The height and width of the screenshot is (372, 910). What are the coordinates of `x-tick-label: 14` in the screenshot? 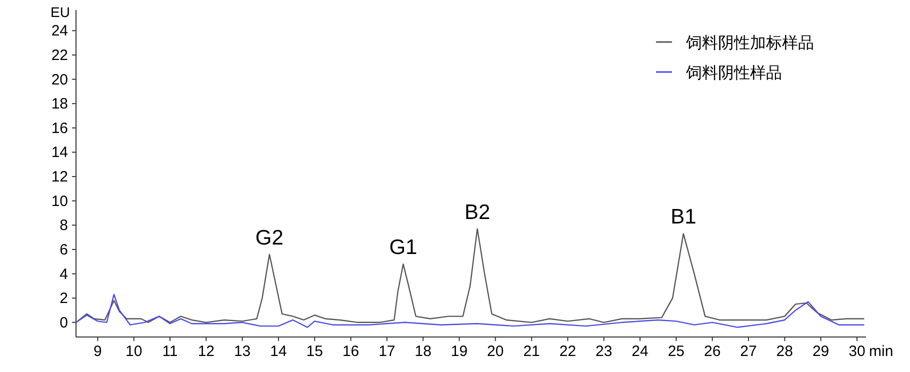 It's located at (278, 351).